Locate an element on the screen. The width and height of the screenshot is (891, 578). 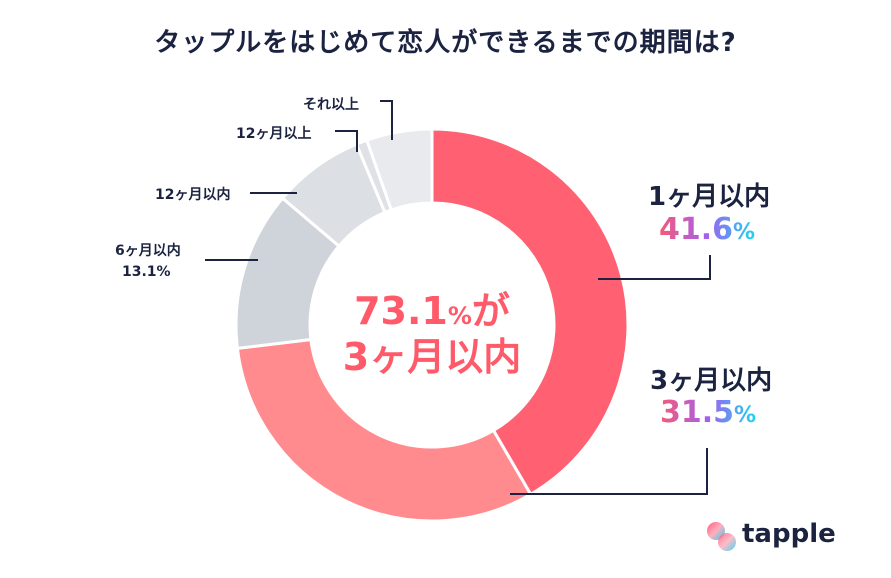
value-1m-number: 41.6 is located at coordinates (696, 229).